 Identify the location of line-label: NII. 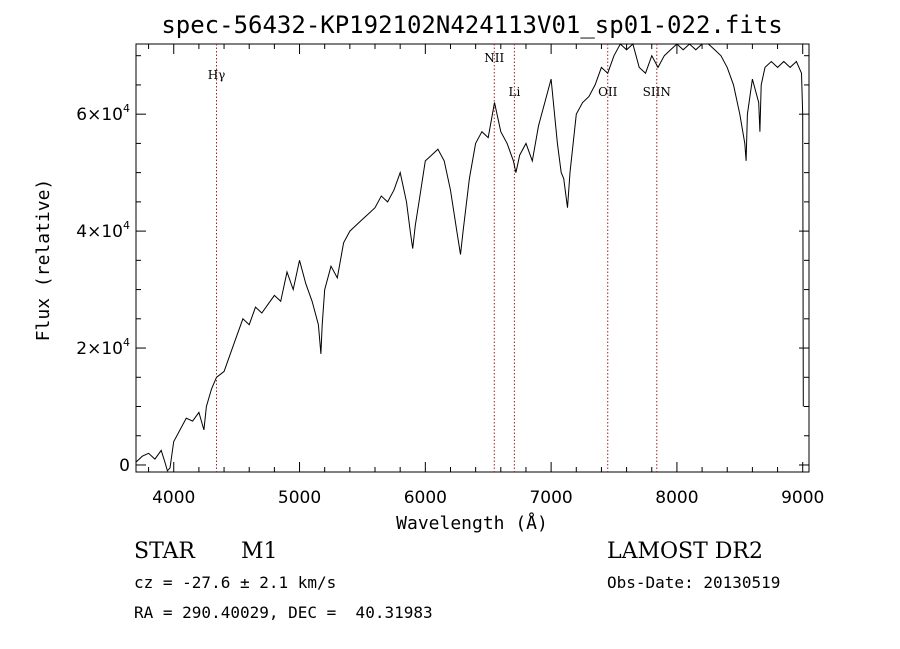
(494, 58).